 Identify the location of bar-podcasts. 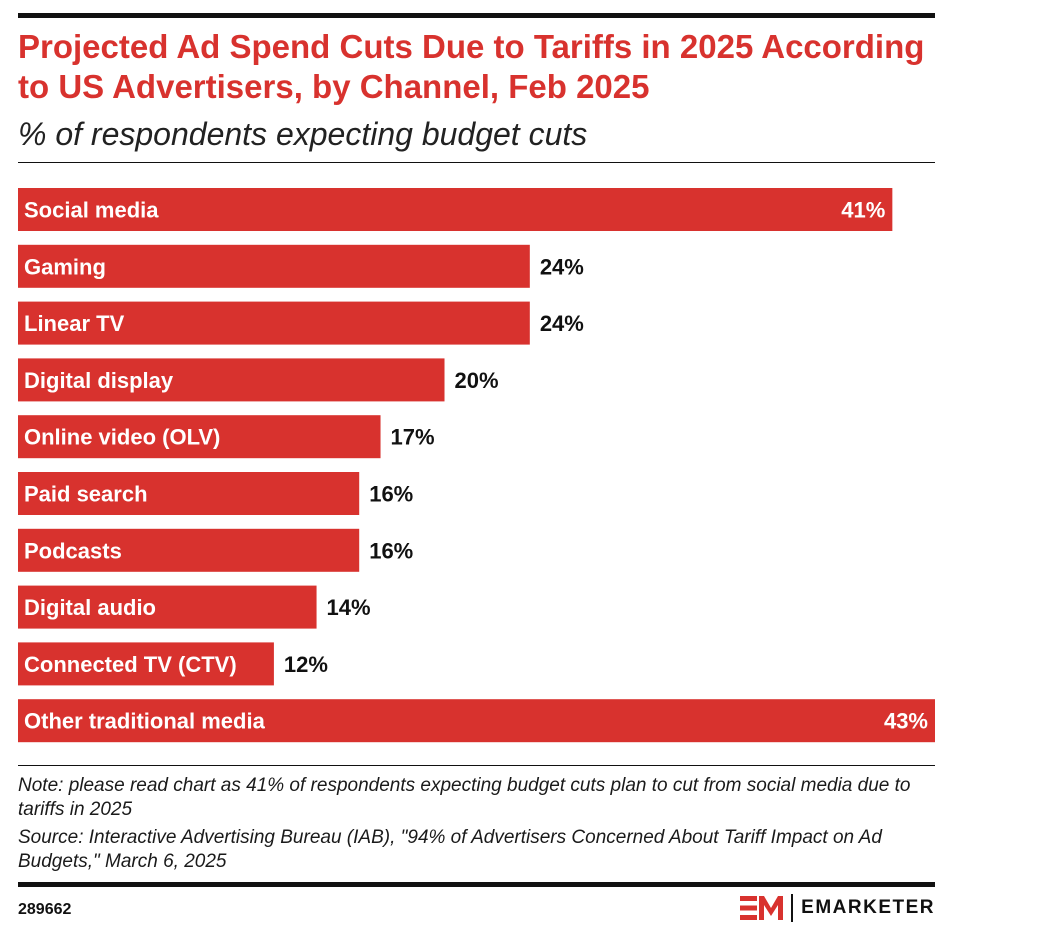
(189, 550).